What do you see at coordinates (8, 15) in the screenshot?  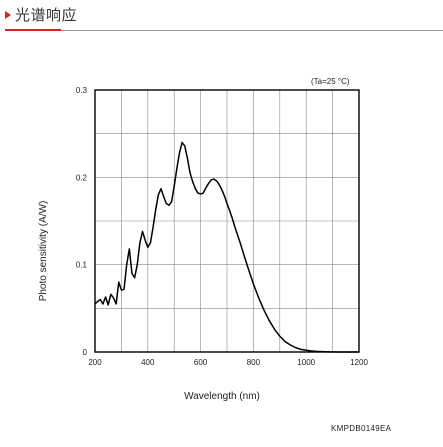 I see `triangle-right-icon` at bounding box center [8, 15].